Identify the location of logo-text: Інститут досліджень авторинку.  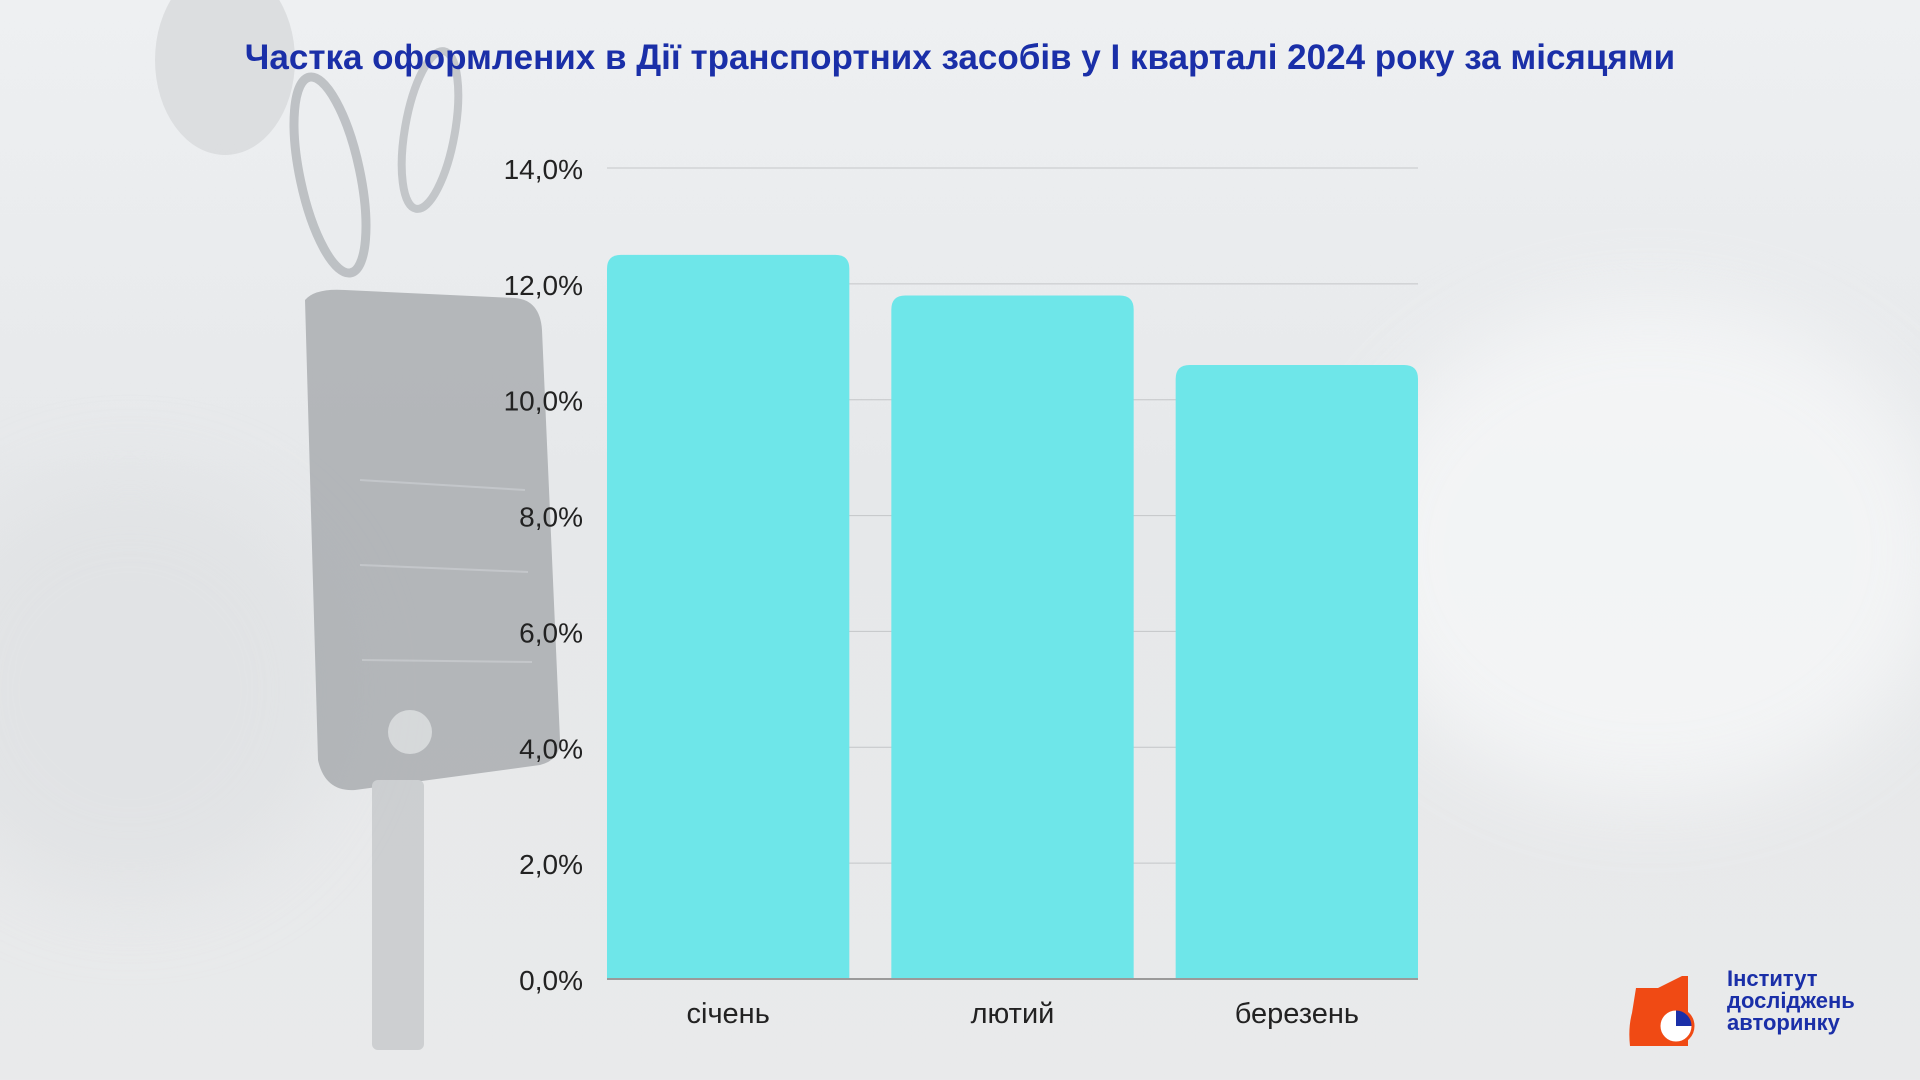
(1791, 1001).